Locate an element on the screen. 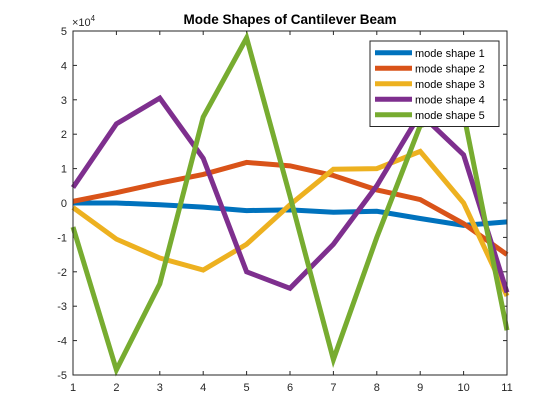  y-tick-label: -4 is located at coordinates (62, 342).